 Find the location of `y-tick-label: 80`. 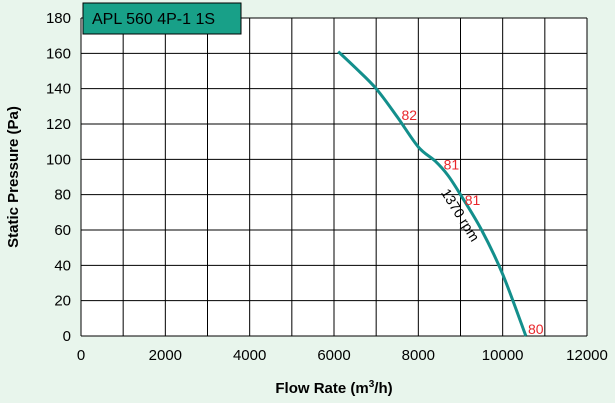

y-tick-label: 80 is located at coordinates (62, 195).